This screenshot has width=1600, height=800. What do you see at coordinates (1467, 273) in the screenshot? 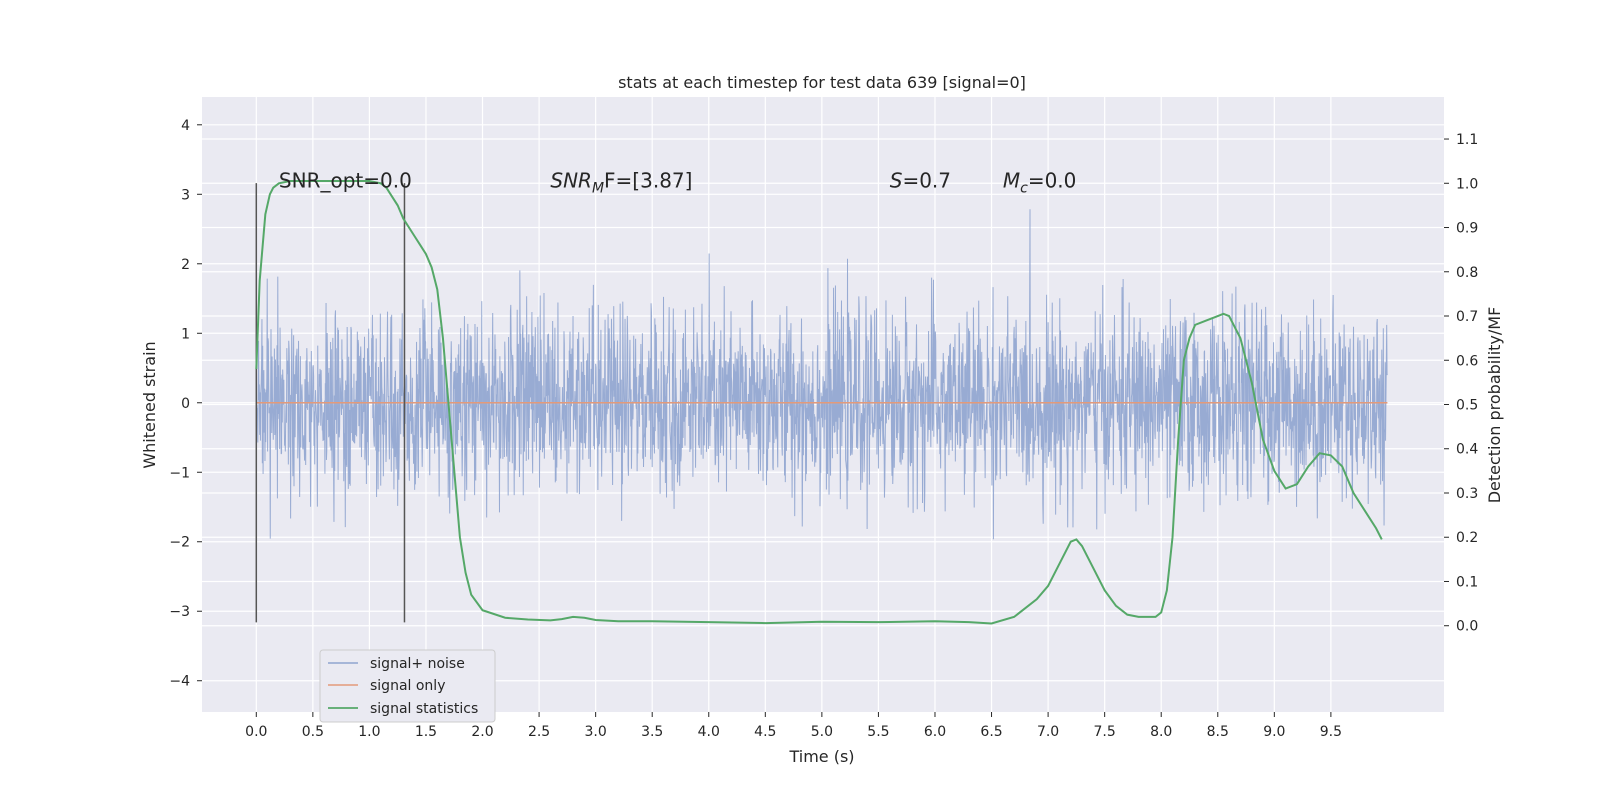
I see `y2-tick-label: 0.8` at bounding box center [1467, 273].